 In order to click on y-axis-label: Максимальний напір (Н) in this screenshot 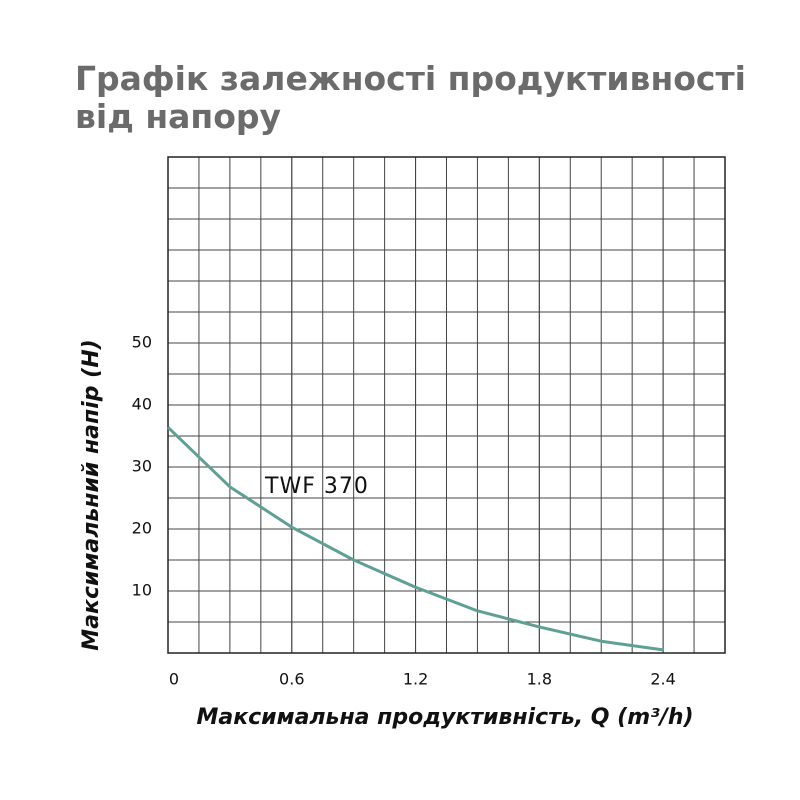, I will do `click(91, 494)`.